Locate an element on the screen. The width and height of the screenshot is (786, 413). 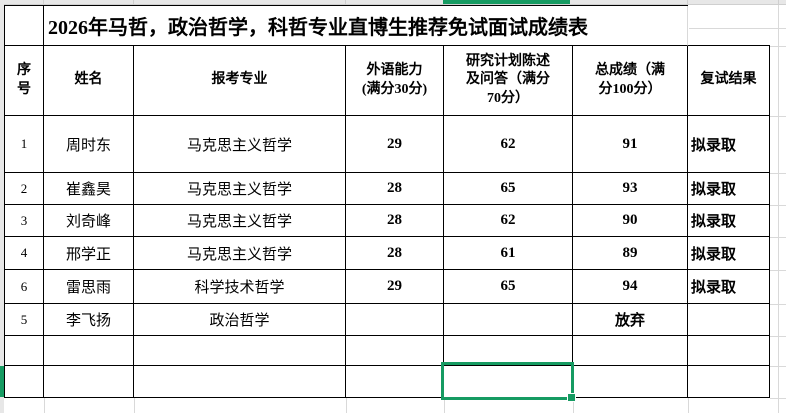
header-cell-foreign: 外语能力 (满分30分) is located at coordinates (395, 81).